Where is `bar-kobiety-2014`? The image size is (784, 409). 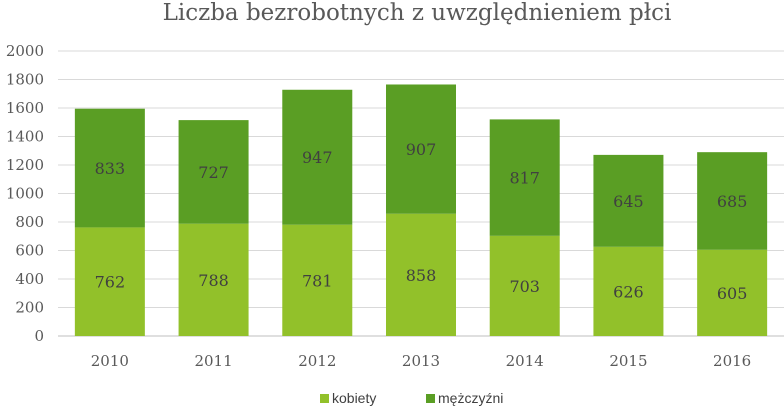
bar-kobiety-2014 is located at coordinates (524, 285).